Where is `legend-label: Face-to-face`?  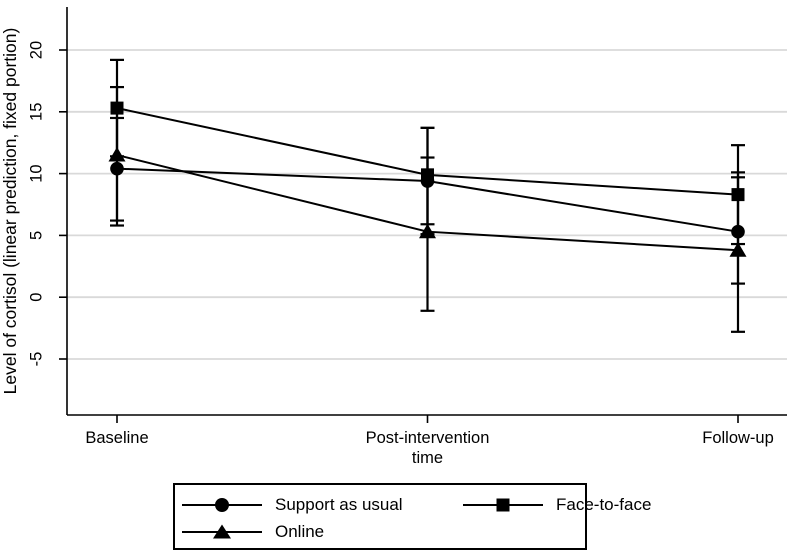 legend-label: Face-to-face is located at coordinates (604, 504).